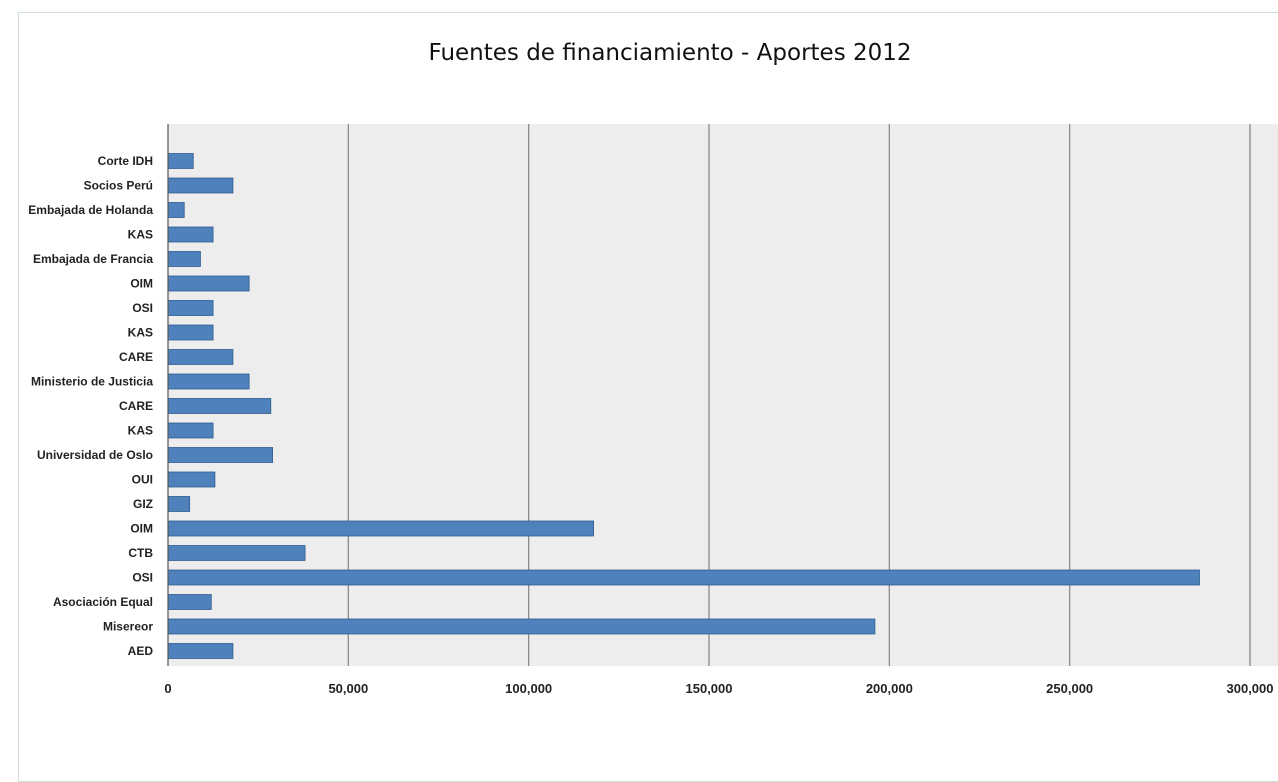 The height and width of the screenshot is (782, 1278). What do you see at coordinates (167, 688) in the screenshot?
I see `x-tick-label: 0` at bounding box center [167, 688].